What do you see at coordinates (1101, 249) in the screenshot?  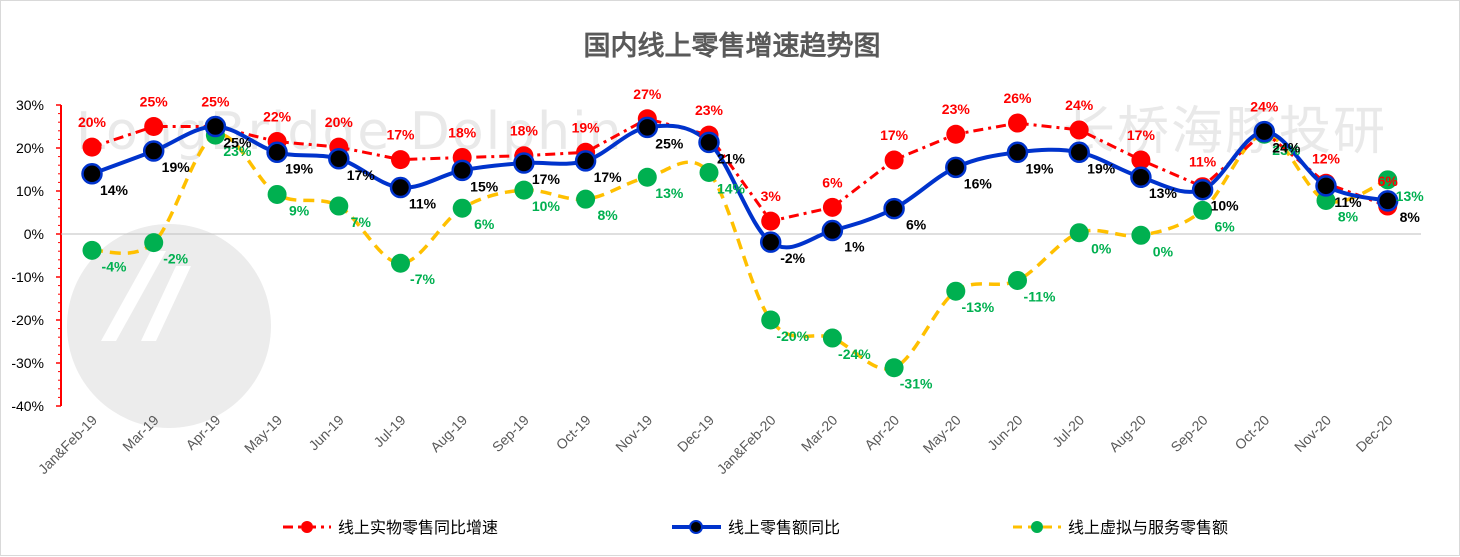 I see `data-label-virtual: 0%` at bounding box center [1101, 249].